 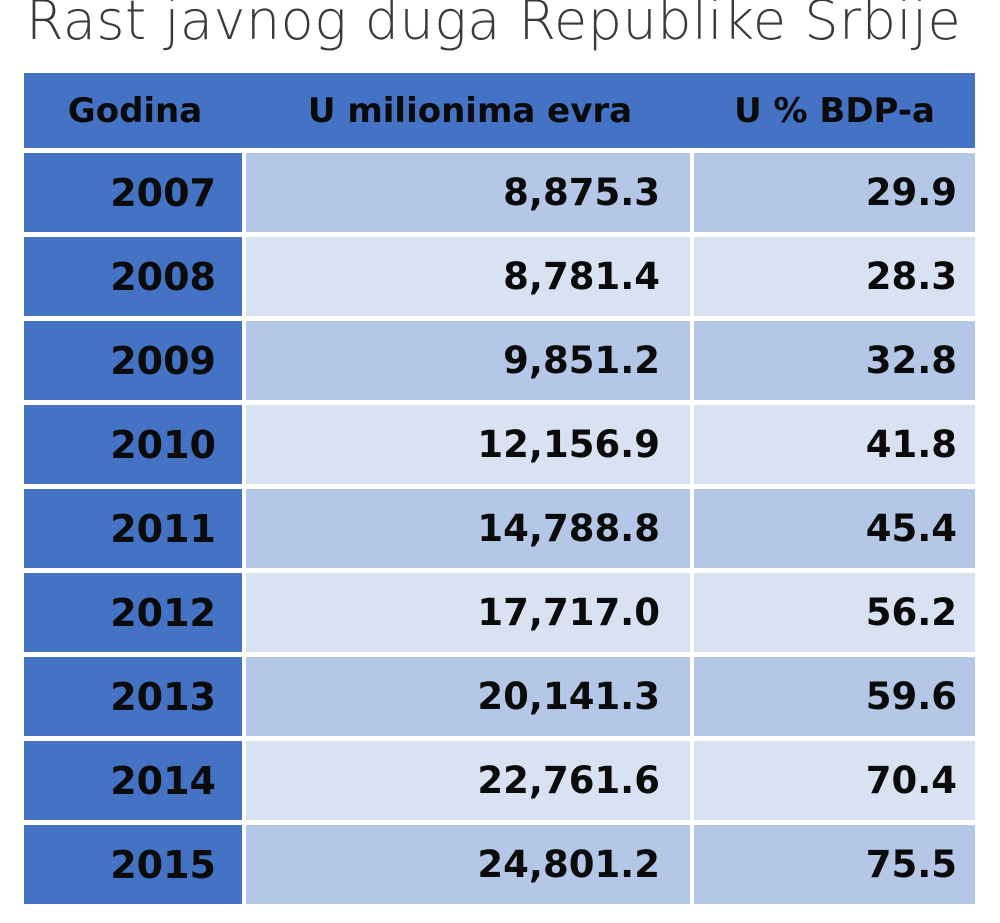 I want to click on cell-godina: 2011, so click(x=133, y=529).